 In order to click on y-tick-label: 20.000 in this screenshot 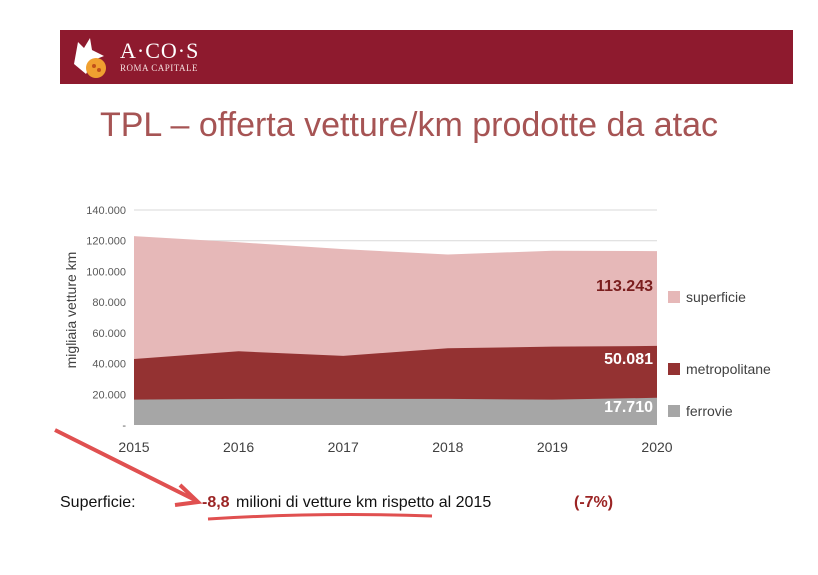, I will do `click(109, 395)`.